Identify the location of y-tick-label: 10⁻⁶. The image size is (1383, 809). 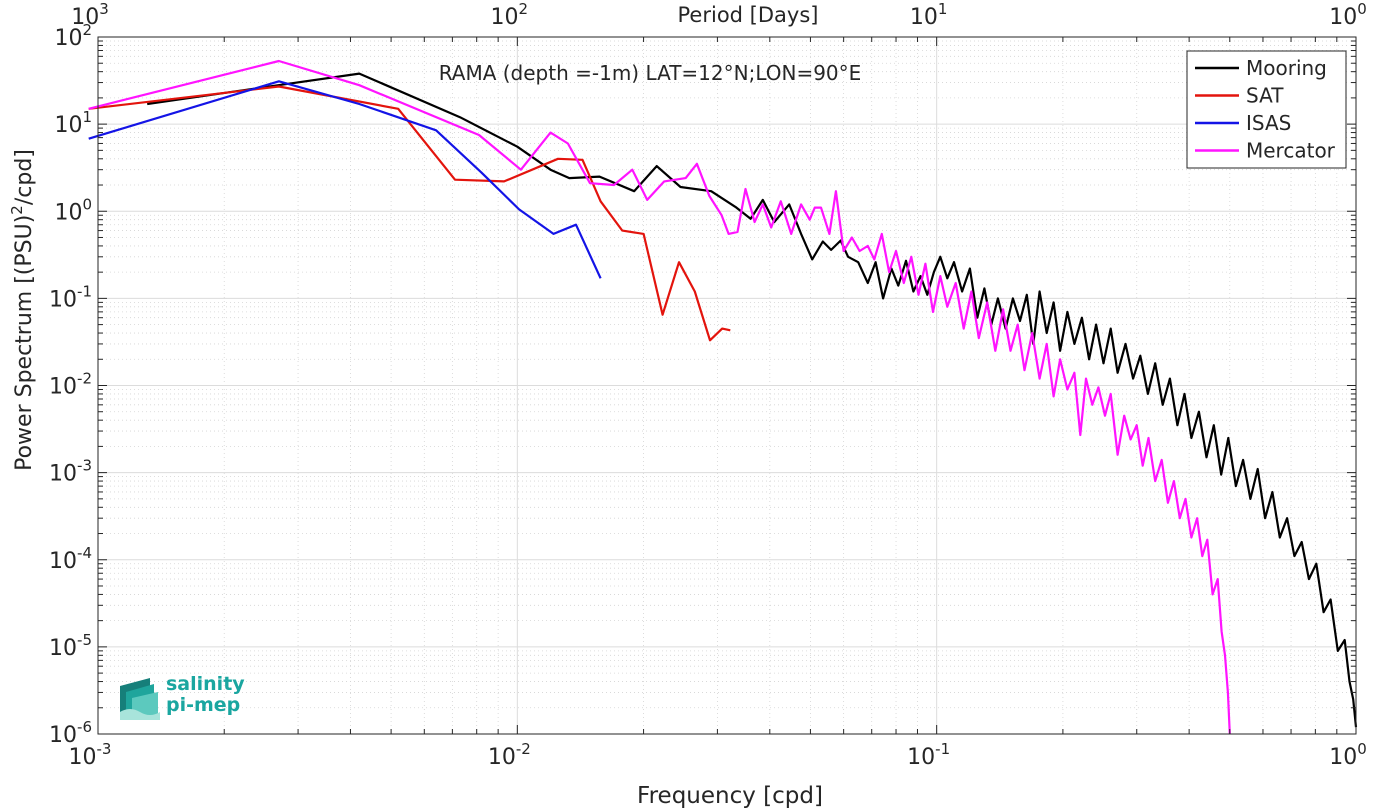
(70, 733).